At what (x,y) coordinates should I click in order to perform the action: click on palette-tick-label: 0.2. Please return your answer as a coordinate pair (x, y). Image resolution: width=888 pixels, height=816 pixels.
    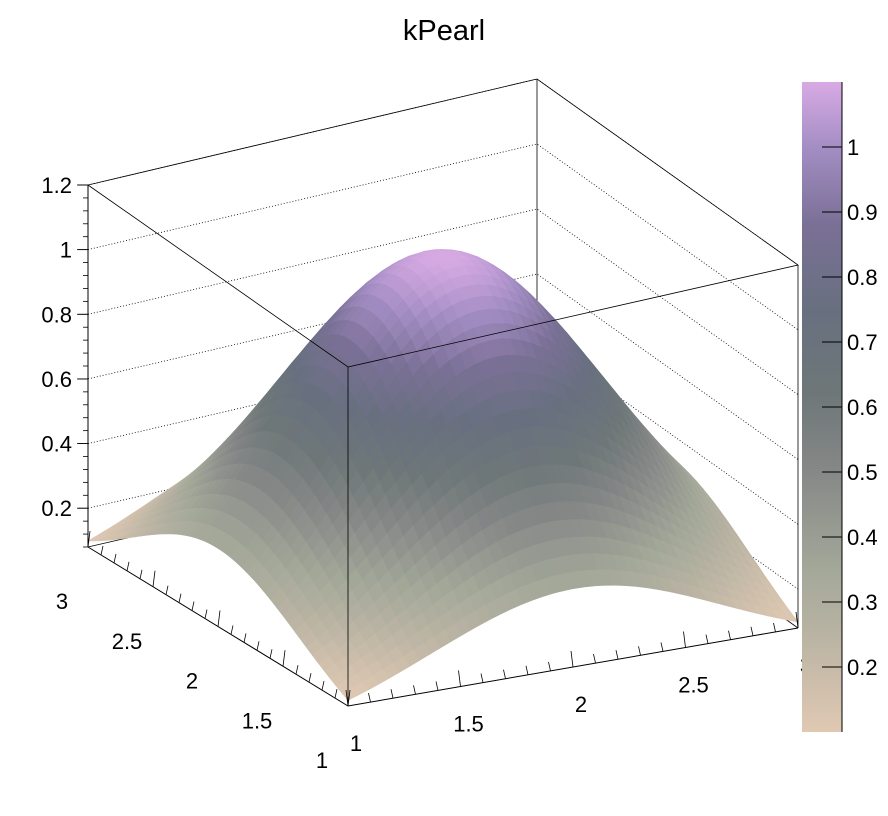
    Looking at the image, I should click on (862, 667).